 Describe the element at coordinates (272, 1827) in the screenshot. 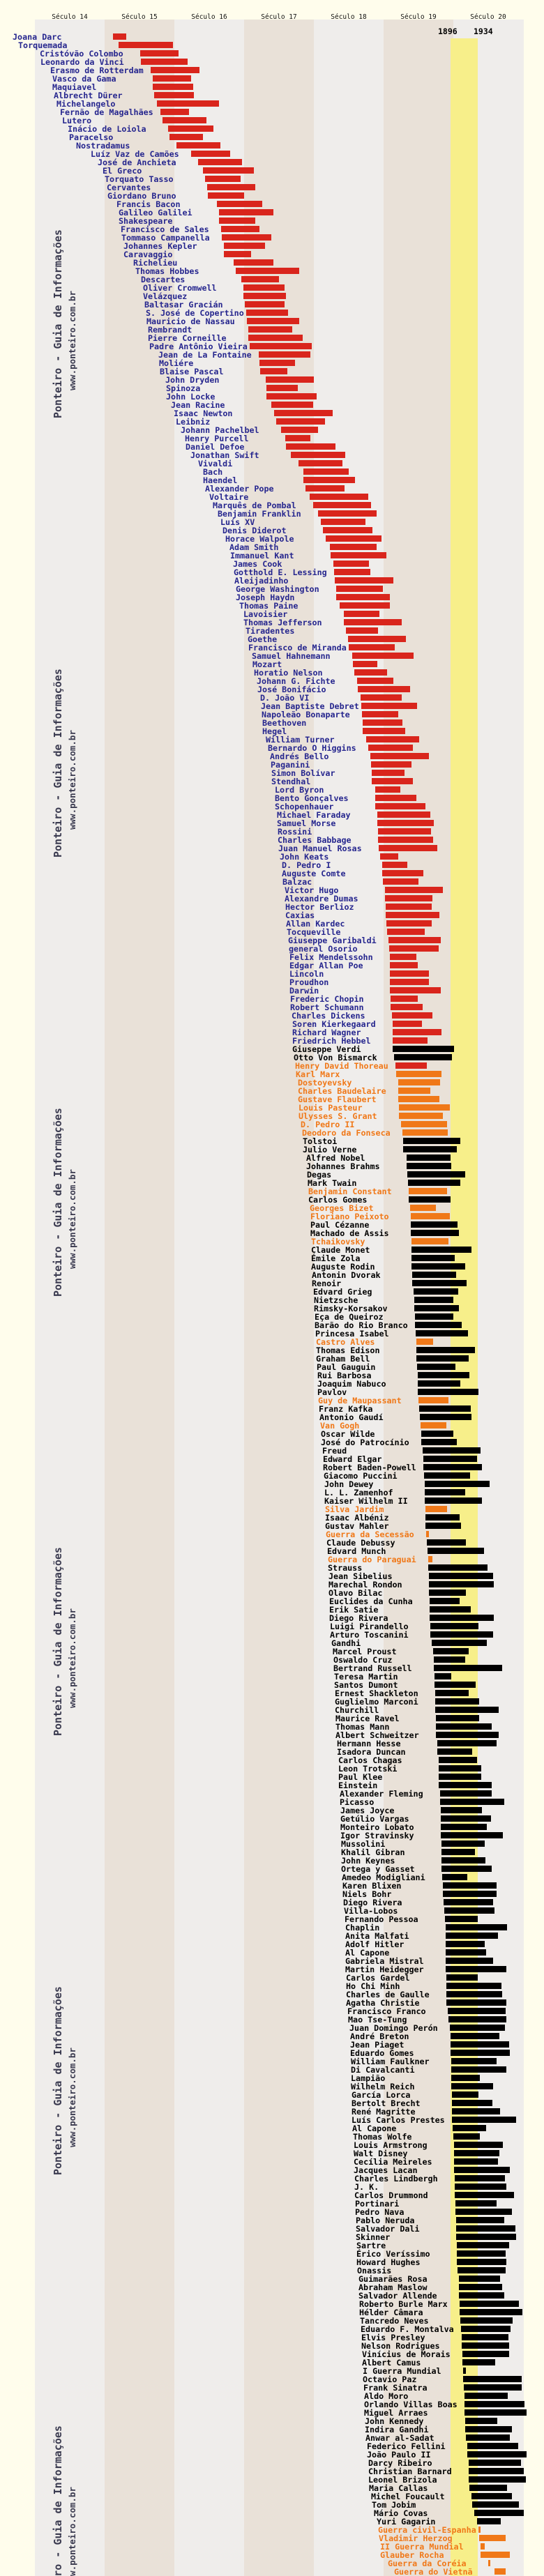

I see `timeline-row: Monteiro Lobato` at that location.